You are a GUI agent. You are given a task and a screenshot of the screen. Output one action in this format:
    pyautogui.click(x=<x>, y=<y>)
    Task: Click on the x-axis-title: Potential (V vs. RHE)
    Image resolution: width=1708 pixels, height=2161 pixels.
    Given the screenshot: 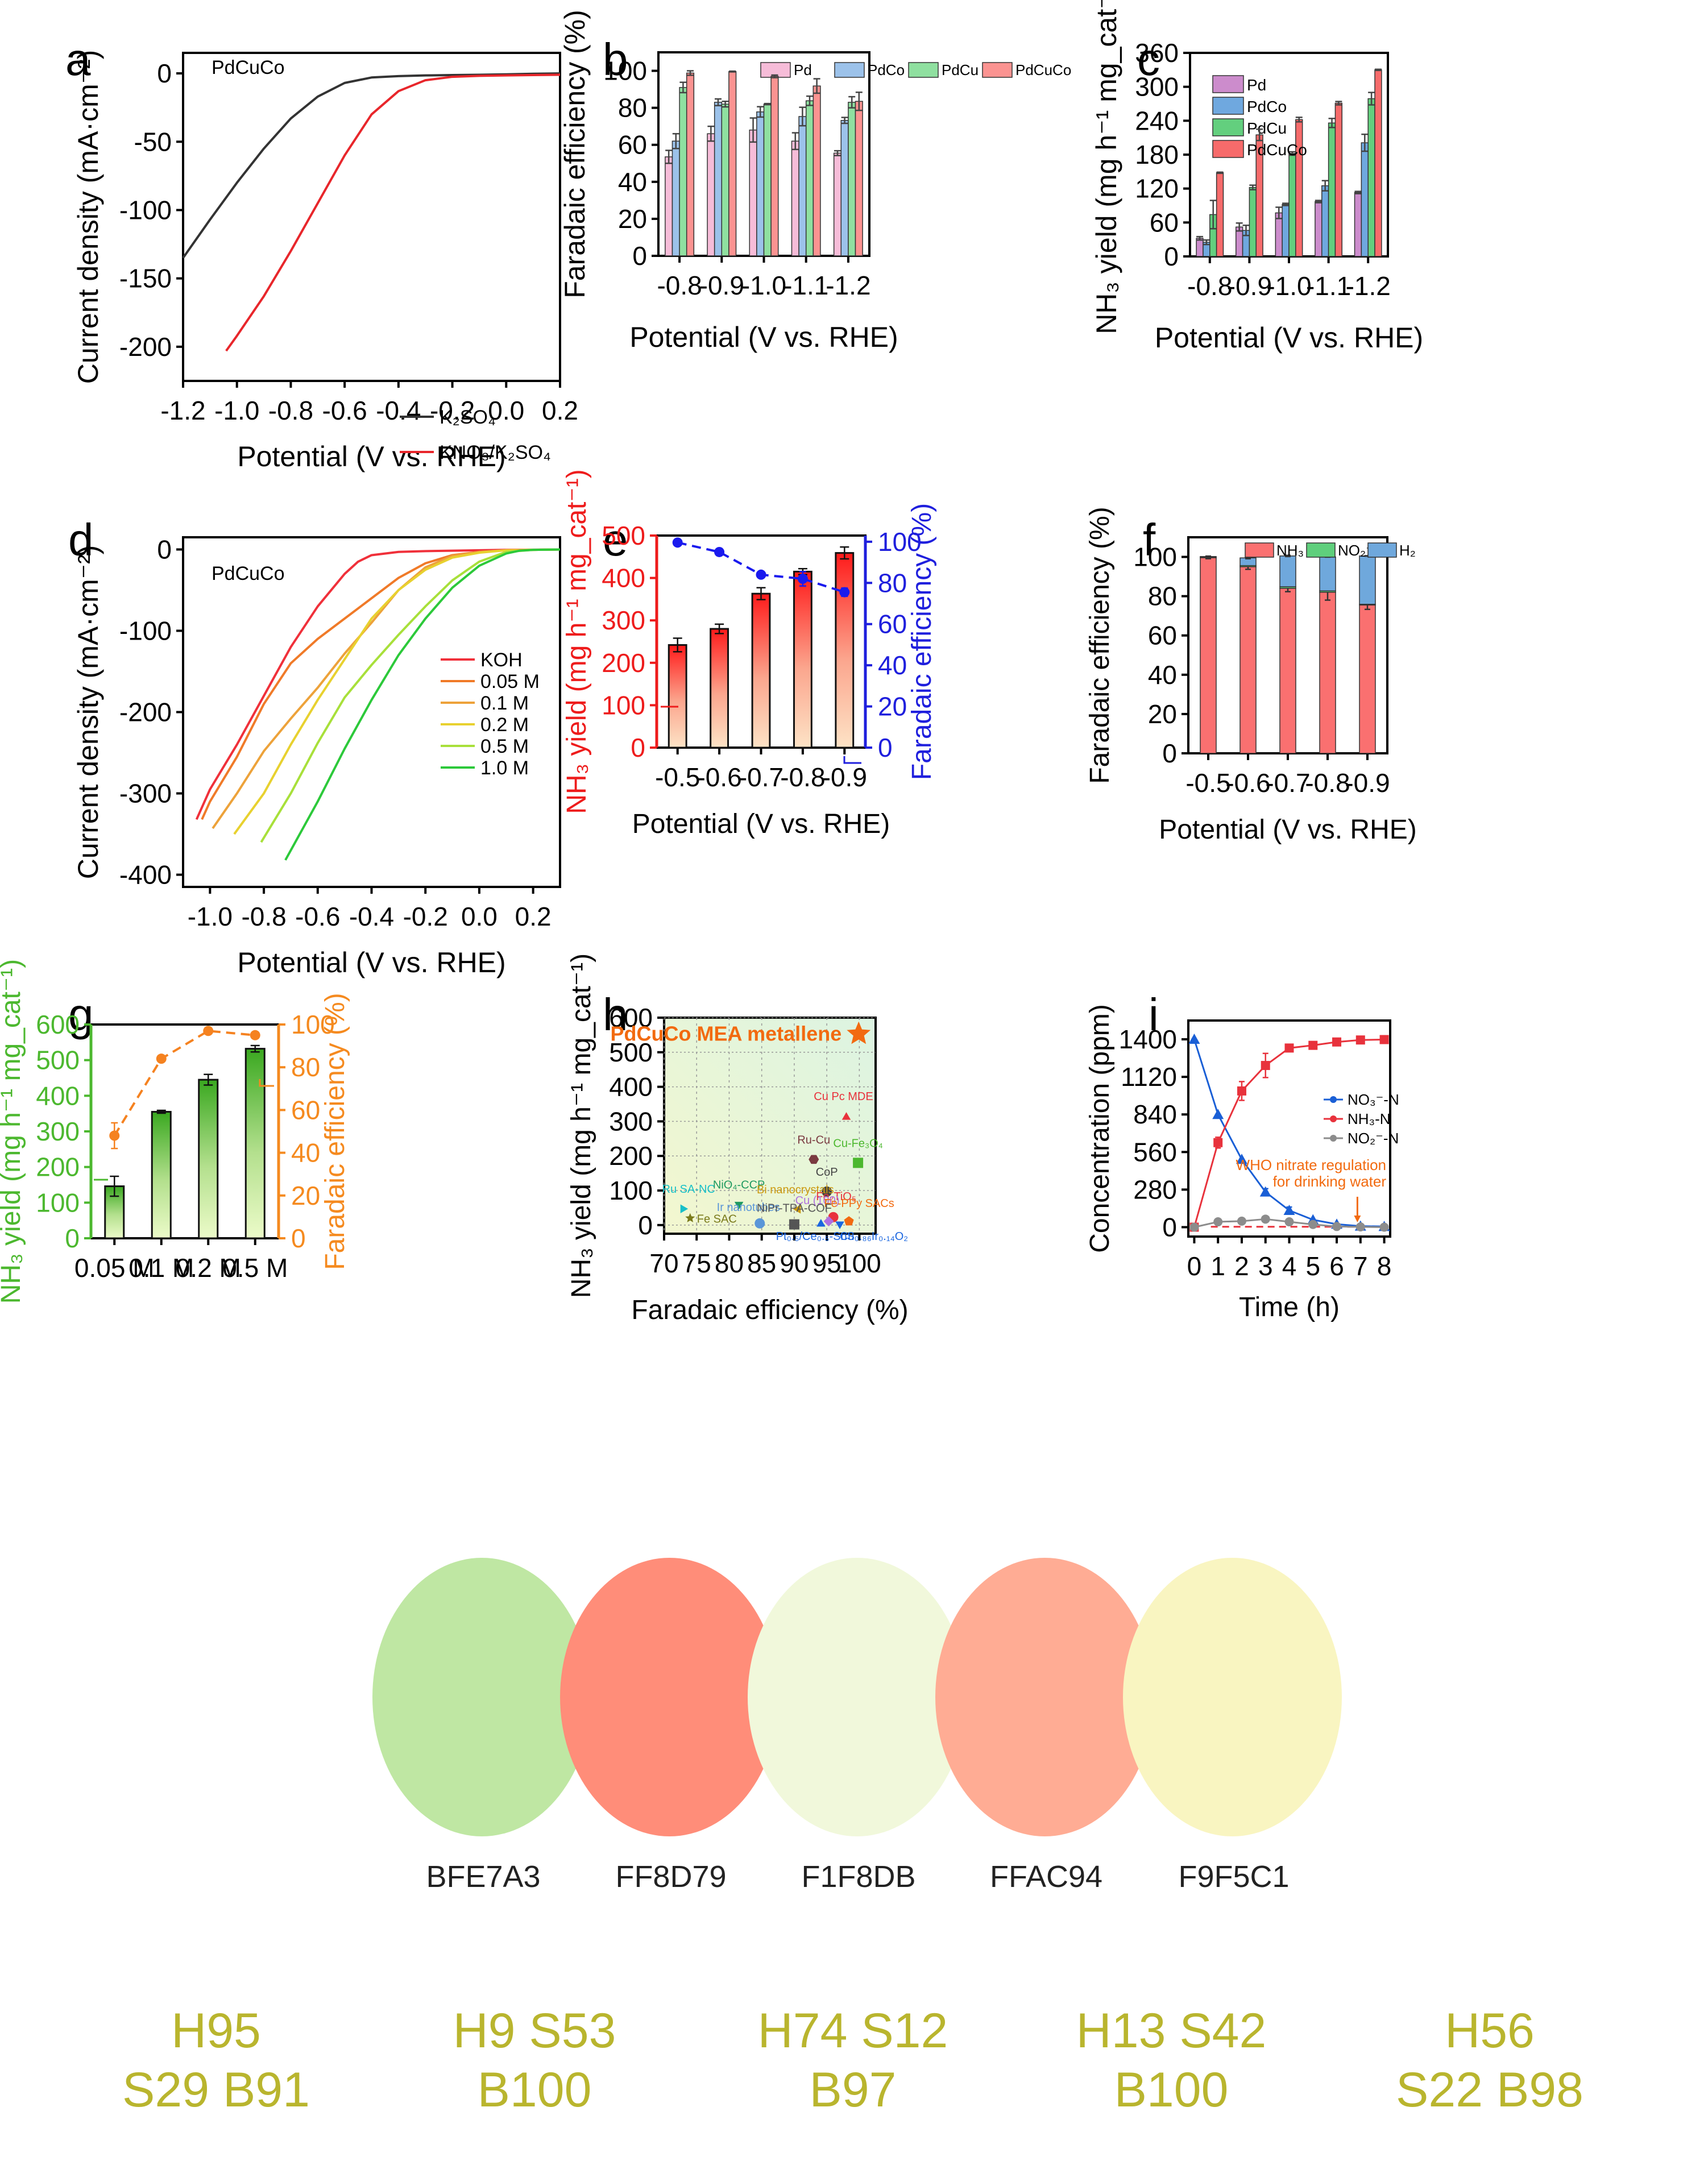 What is the action you would take?
    pyautogui.click(x=763, y=337)
    